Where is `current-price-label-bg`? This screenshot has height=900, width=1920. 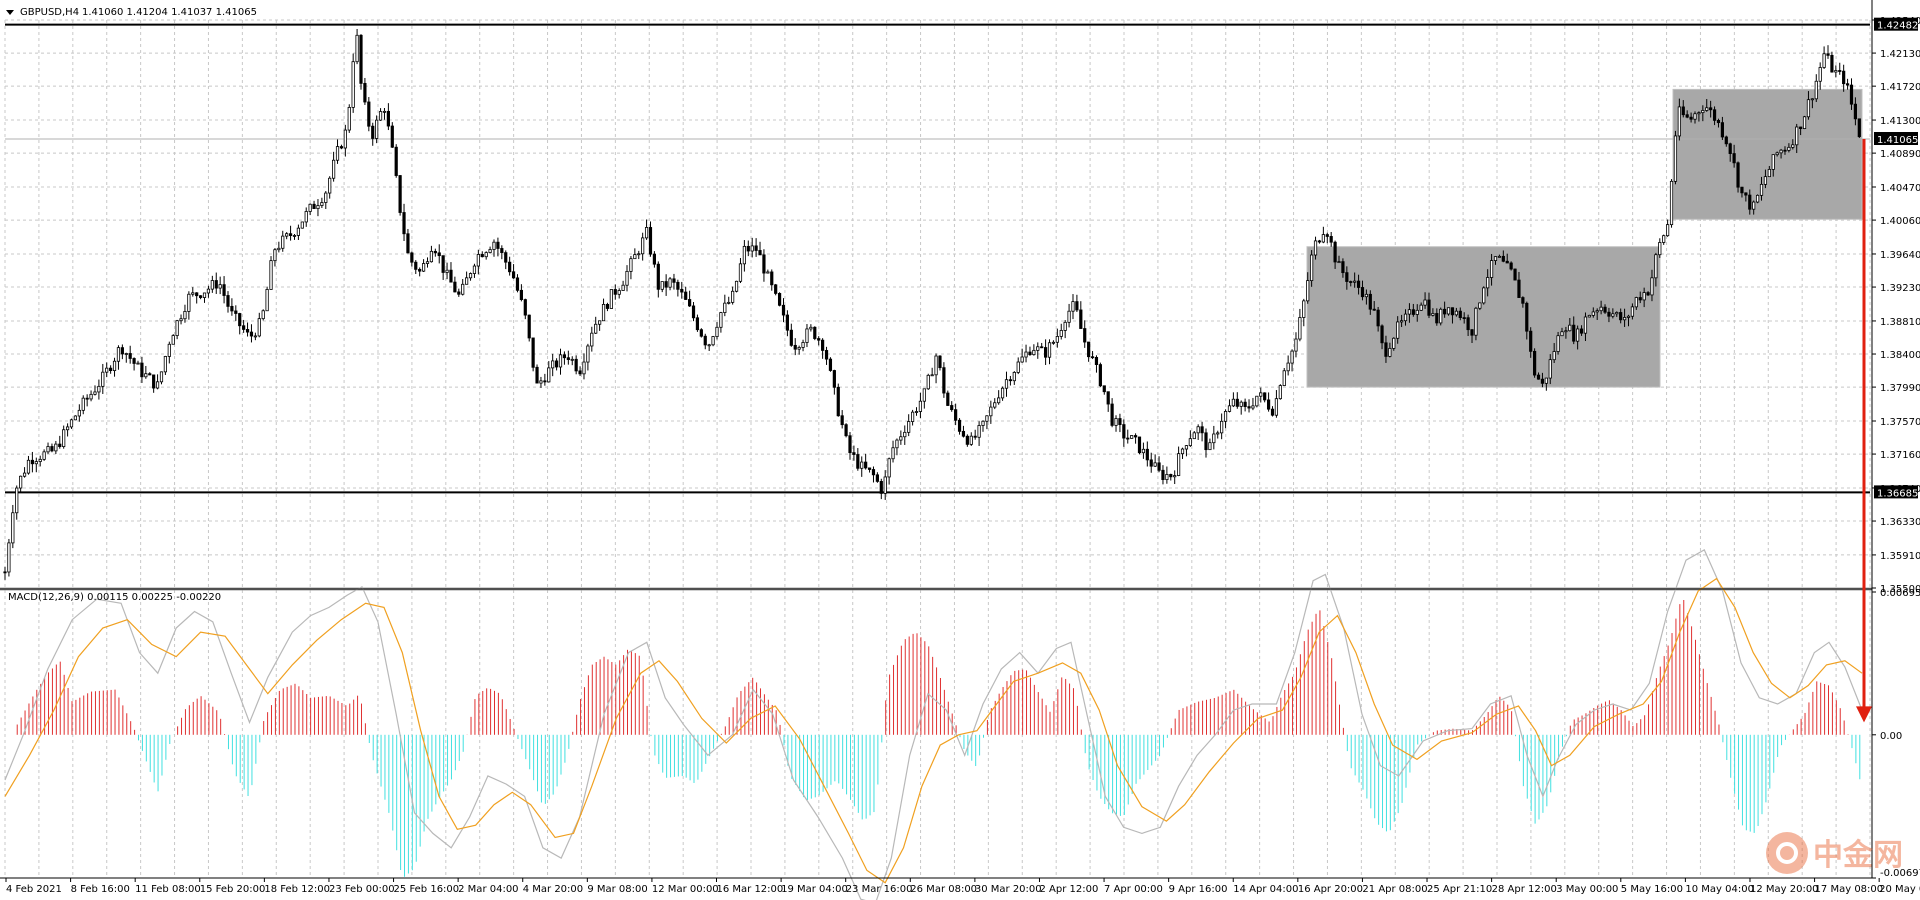
current-price-label-bg is located at coordinates (1896, 139).